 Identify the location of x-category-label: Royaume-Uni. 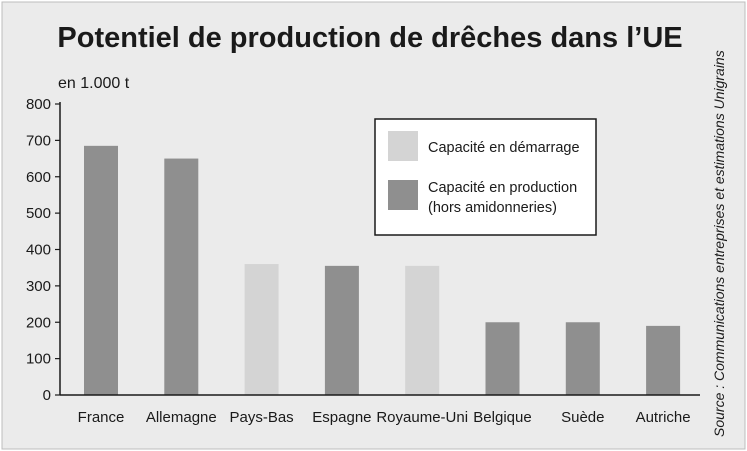
(422, 417).